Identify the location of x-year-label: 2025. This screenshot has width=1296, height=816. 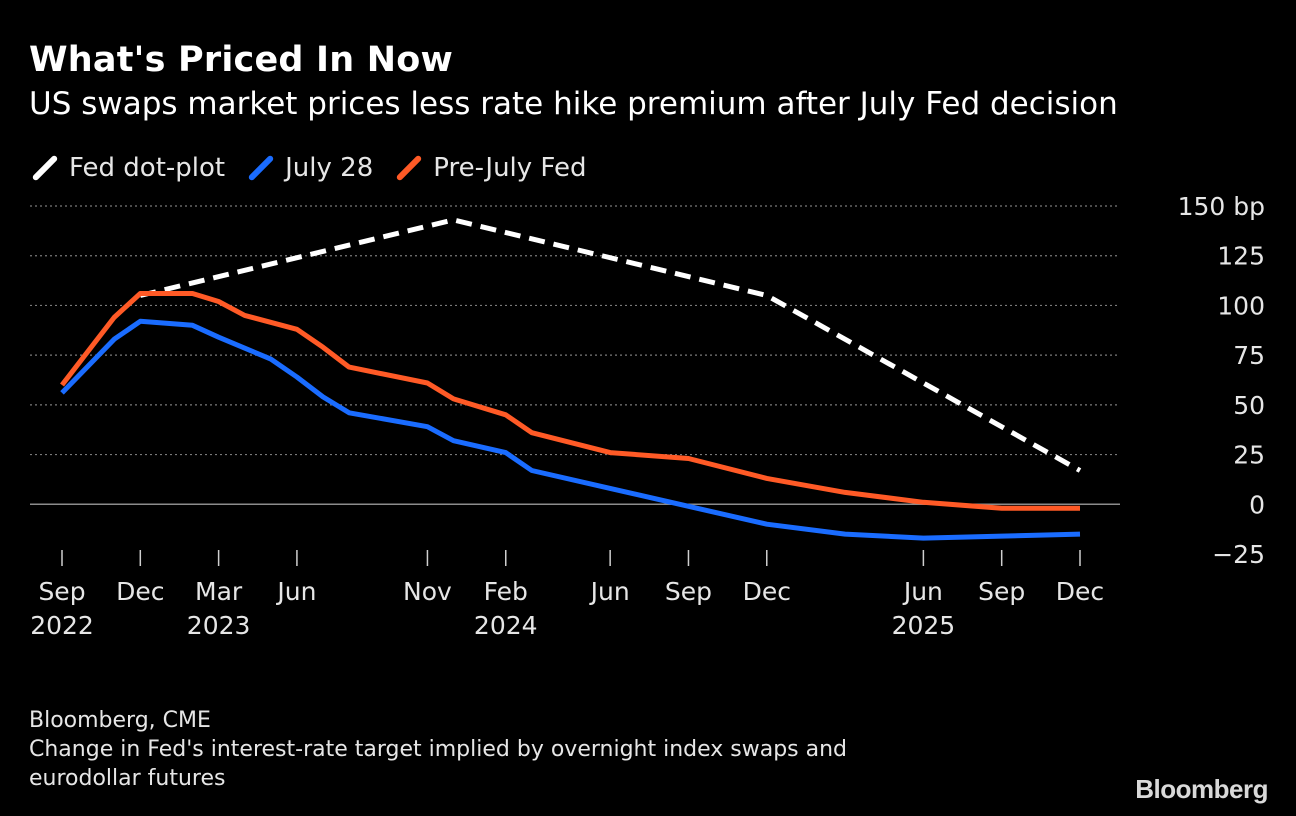
(924, 625).